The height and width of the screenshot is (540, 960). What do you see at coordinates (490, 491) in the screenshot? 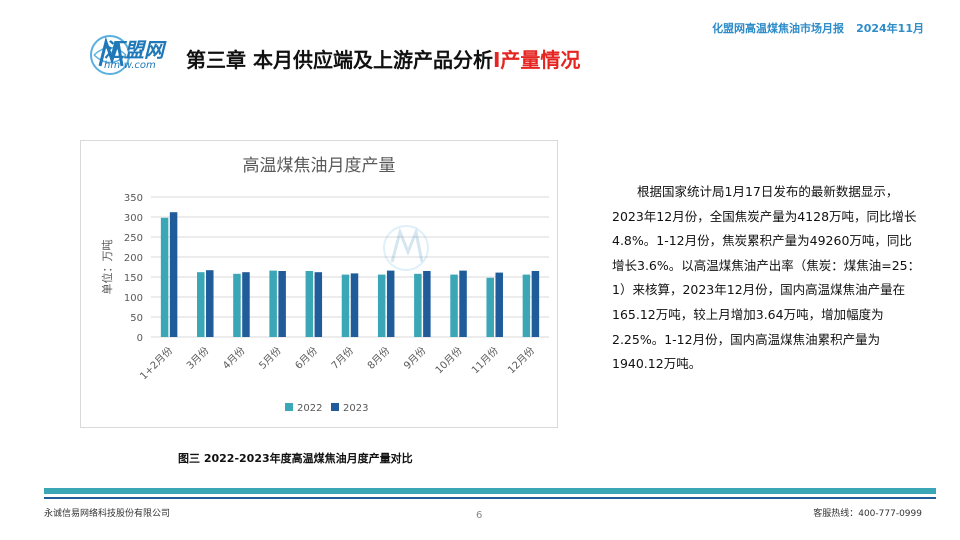
I see `footer-divider-teal` at bounding box center [490, 491].